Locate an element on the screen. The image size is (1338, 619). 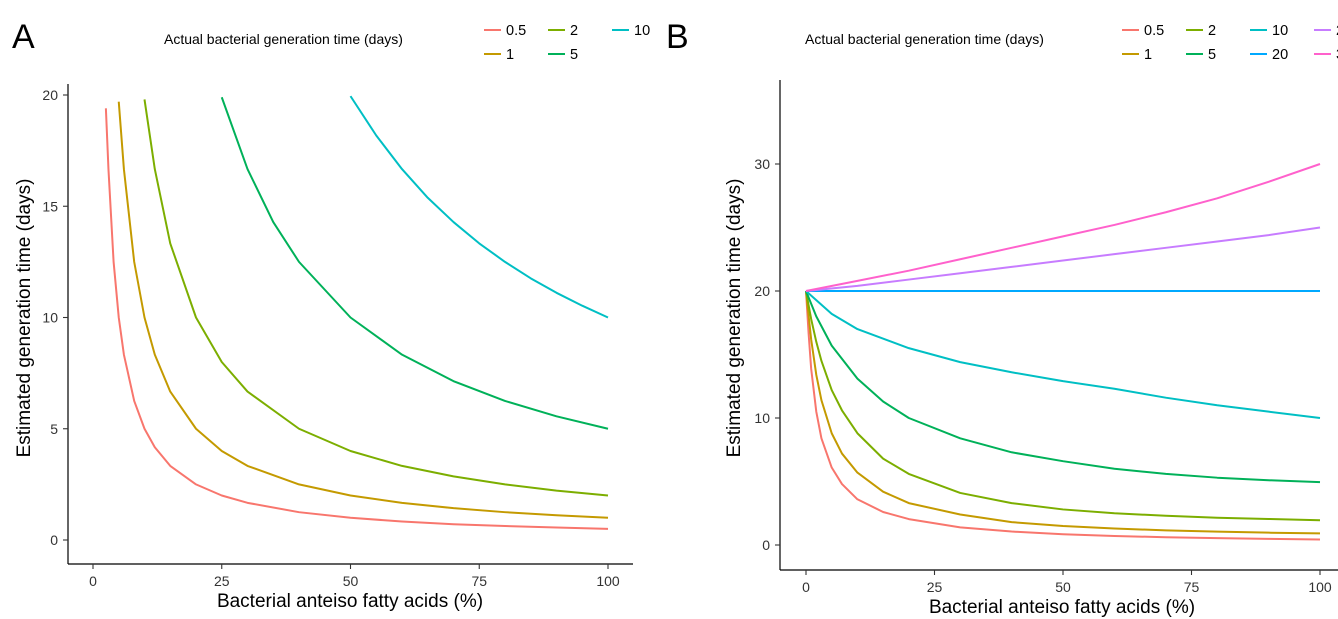
legend-label-b-5: 5 is located at coordinates (1212, 55).